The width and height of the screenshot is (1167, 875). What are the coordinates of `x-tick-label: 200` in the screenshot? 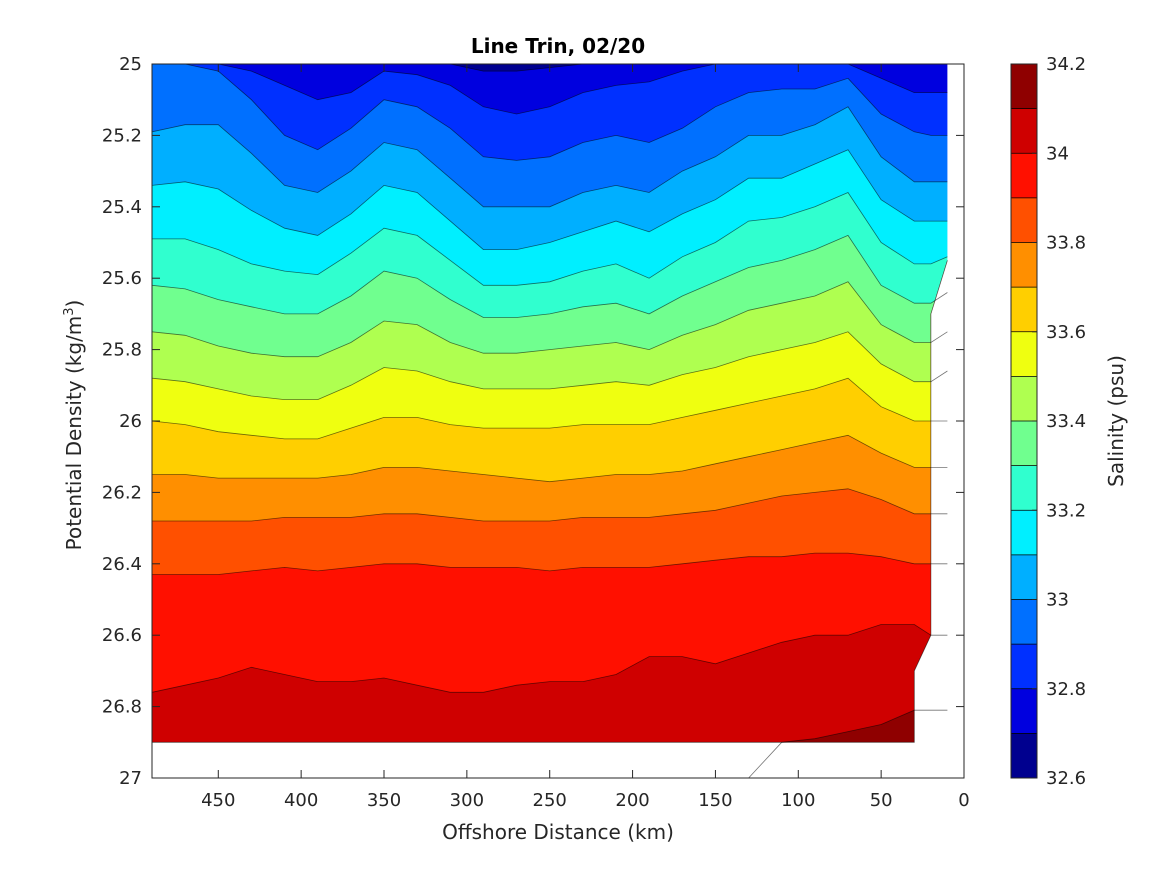 It's located at (632, 800).